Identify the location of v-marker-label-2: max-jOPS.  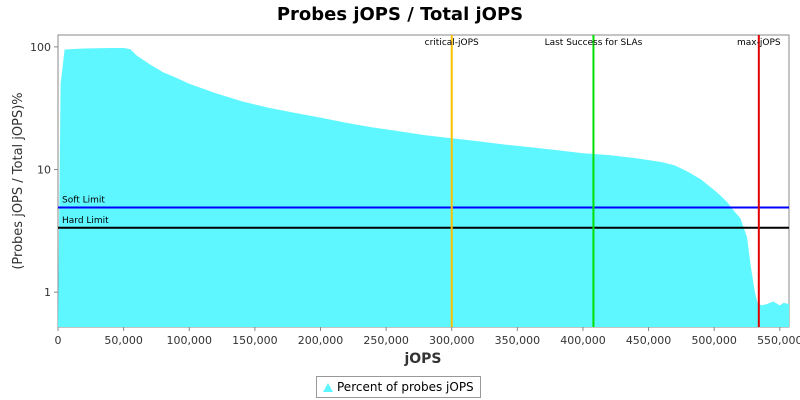
(759, 43).